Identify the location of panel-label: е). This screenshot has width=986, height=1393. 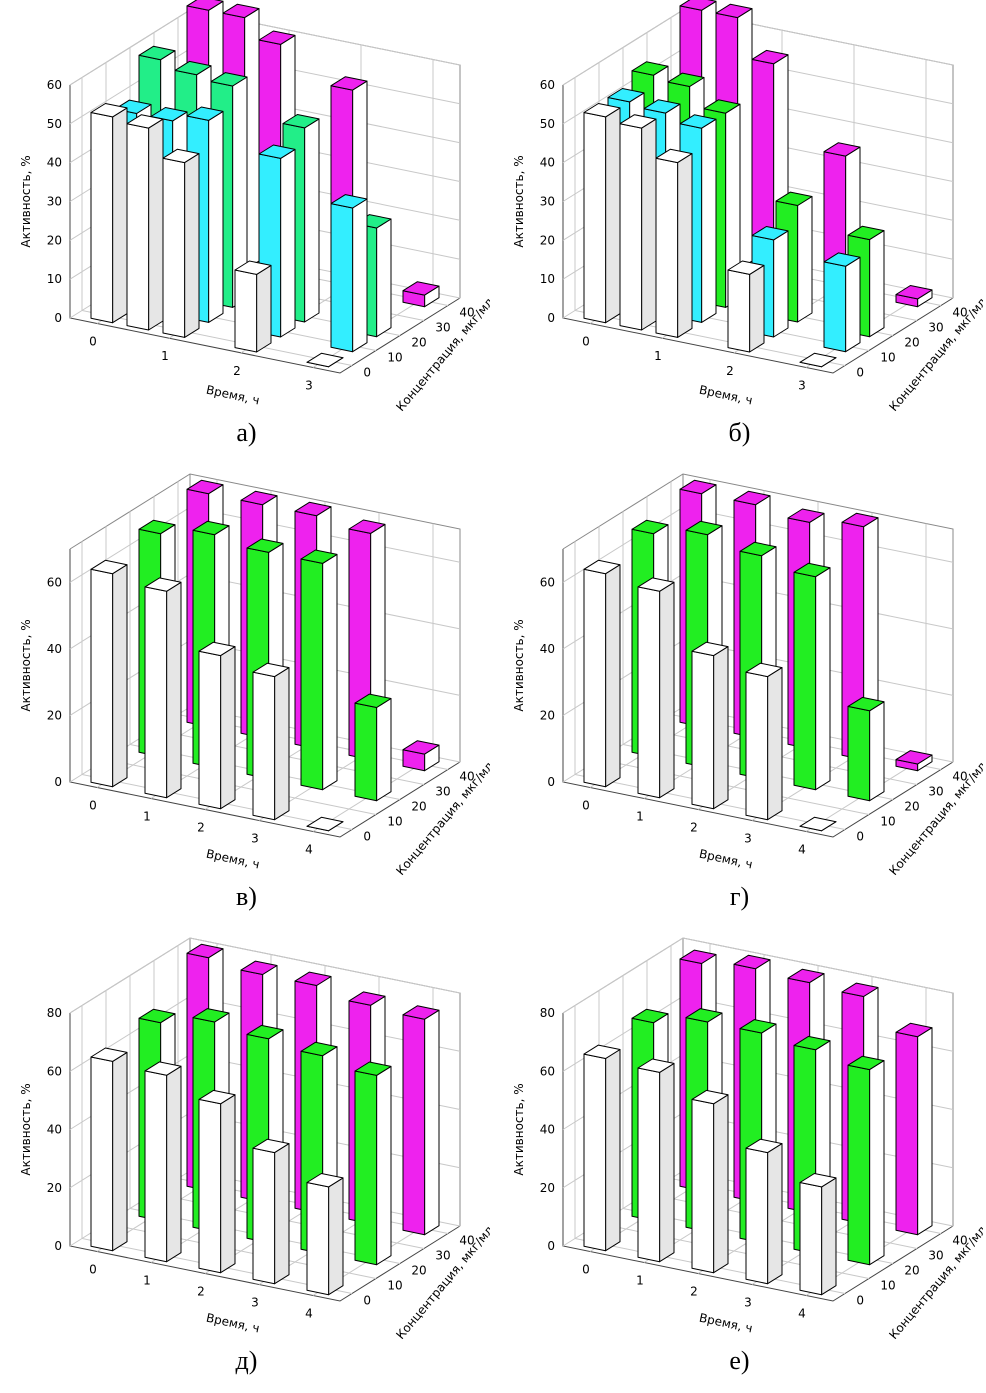
(739, 1360).